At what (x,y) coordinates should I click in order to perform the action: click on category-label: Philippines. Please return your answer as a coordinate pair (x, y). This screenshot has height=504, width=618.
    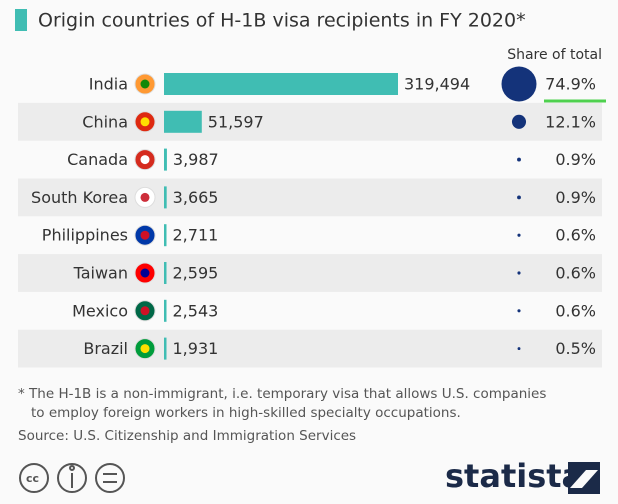
    Looking at the image, I should click on (85, 235).